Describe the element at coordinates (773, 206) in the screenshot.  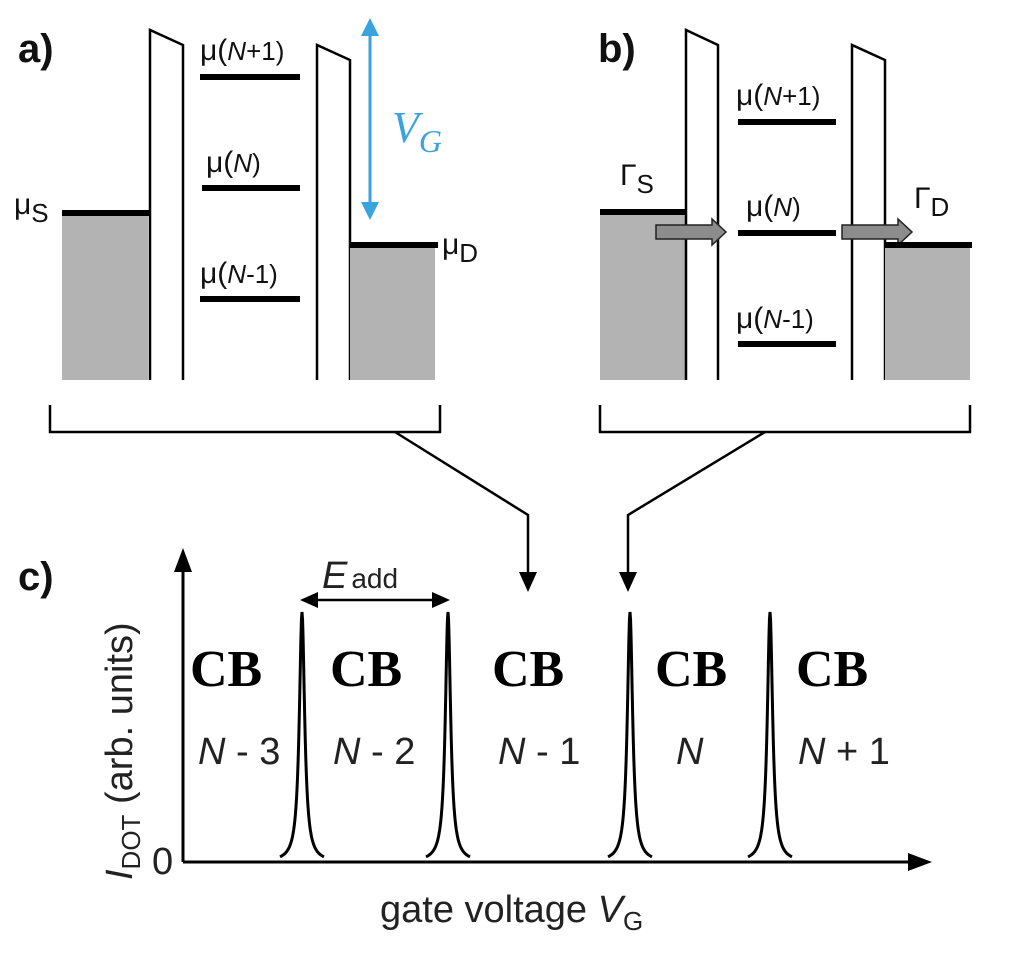
I see `level-n-label-b: μ(N)` at that location.